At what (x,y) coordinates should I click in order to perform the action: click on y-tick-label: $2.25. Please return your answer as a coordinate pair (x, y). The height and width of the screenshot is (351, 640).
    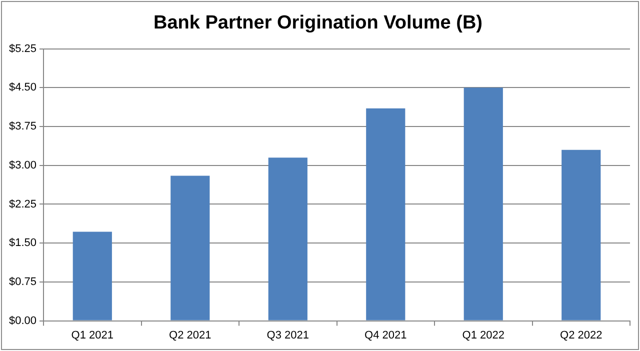
    Looking at the image, I should click on (22, 204).